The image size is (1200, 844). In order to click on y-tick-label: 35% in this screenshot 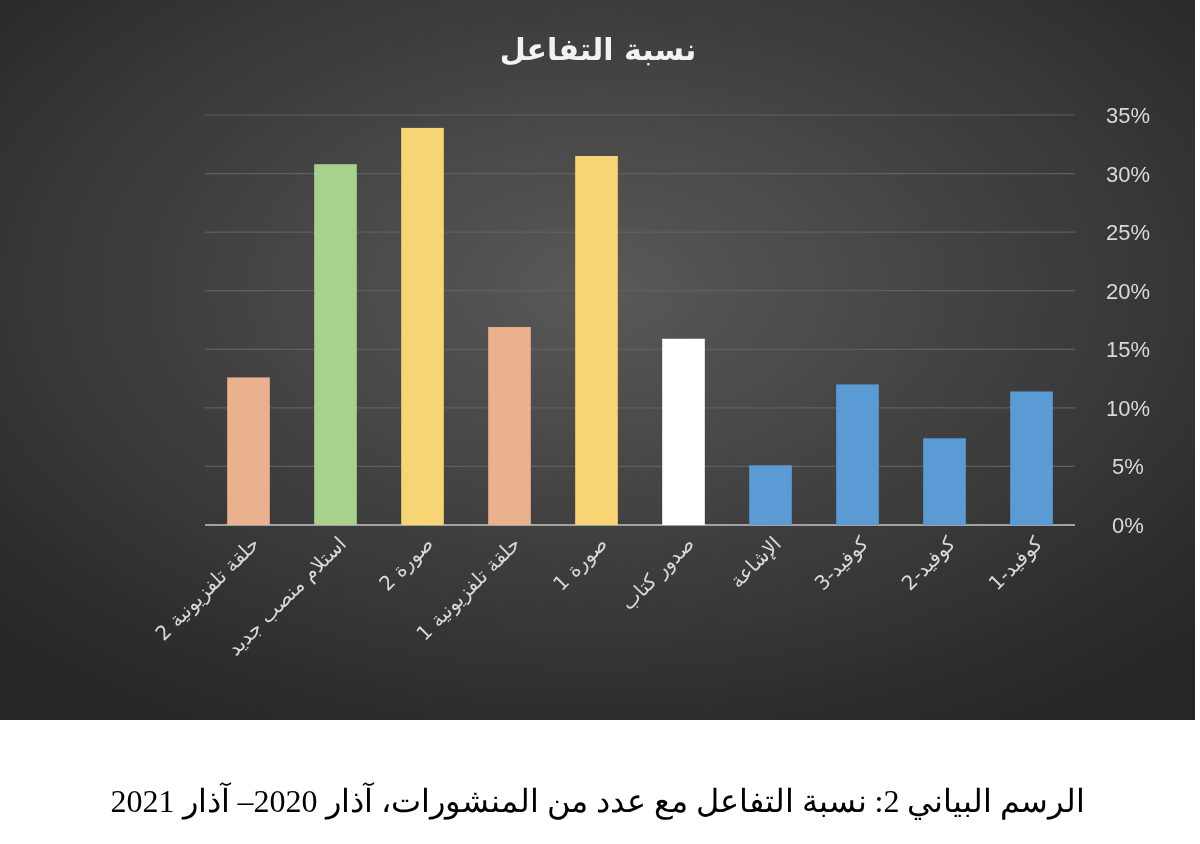, I will do `click(1128, 115)`.